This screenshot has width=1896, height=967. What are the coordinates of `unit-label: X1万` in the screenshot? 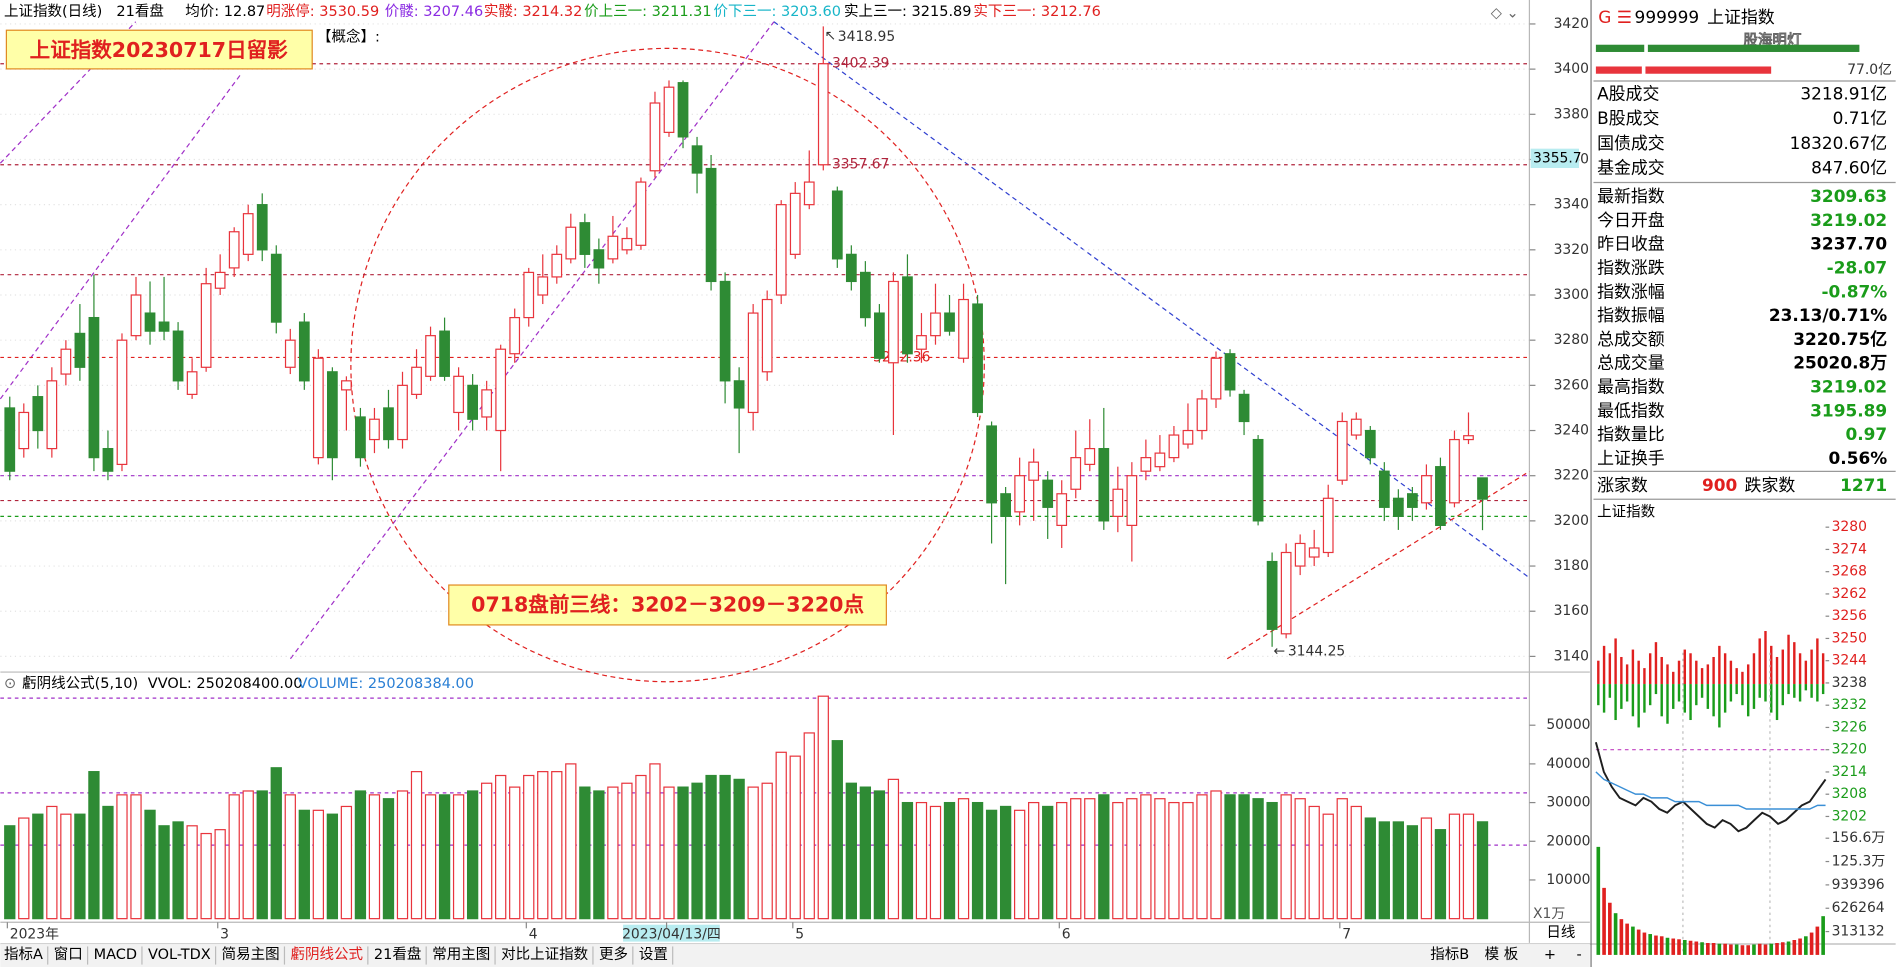 It's located at (1549, 914).